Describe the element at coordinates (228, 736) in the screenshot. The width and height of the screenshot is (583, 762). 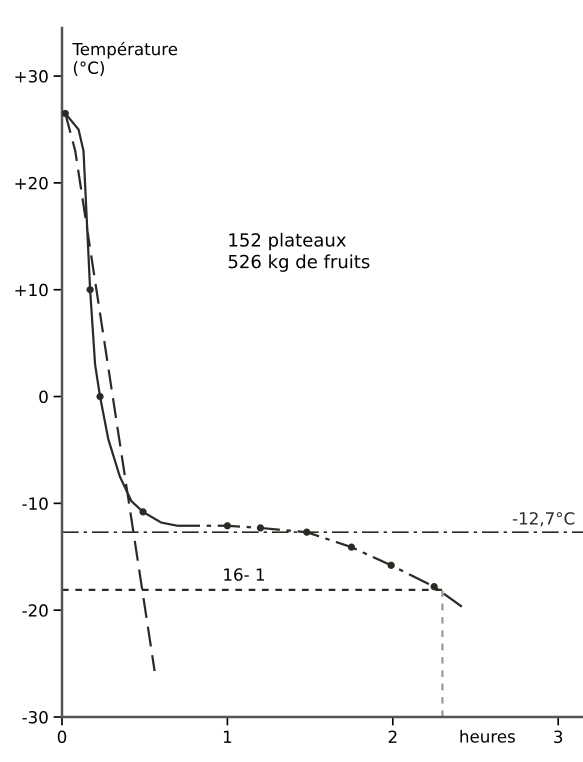
I see `x-tick-label: 1` at that location.